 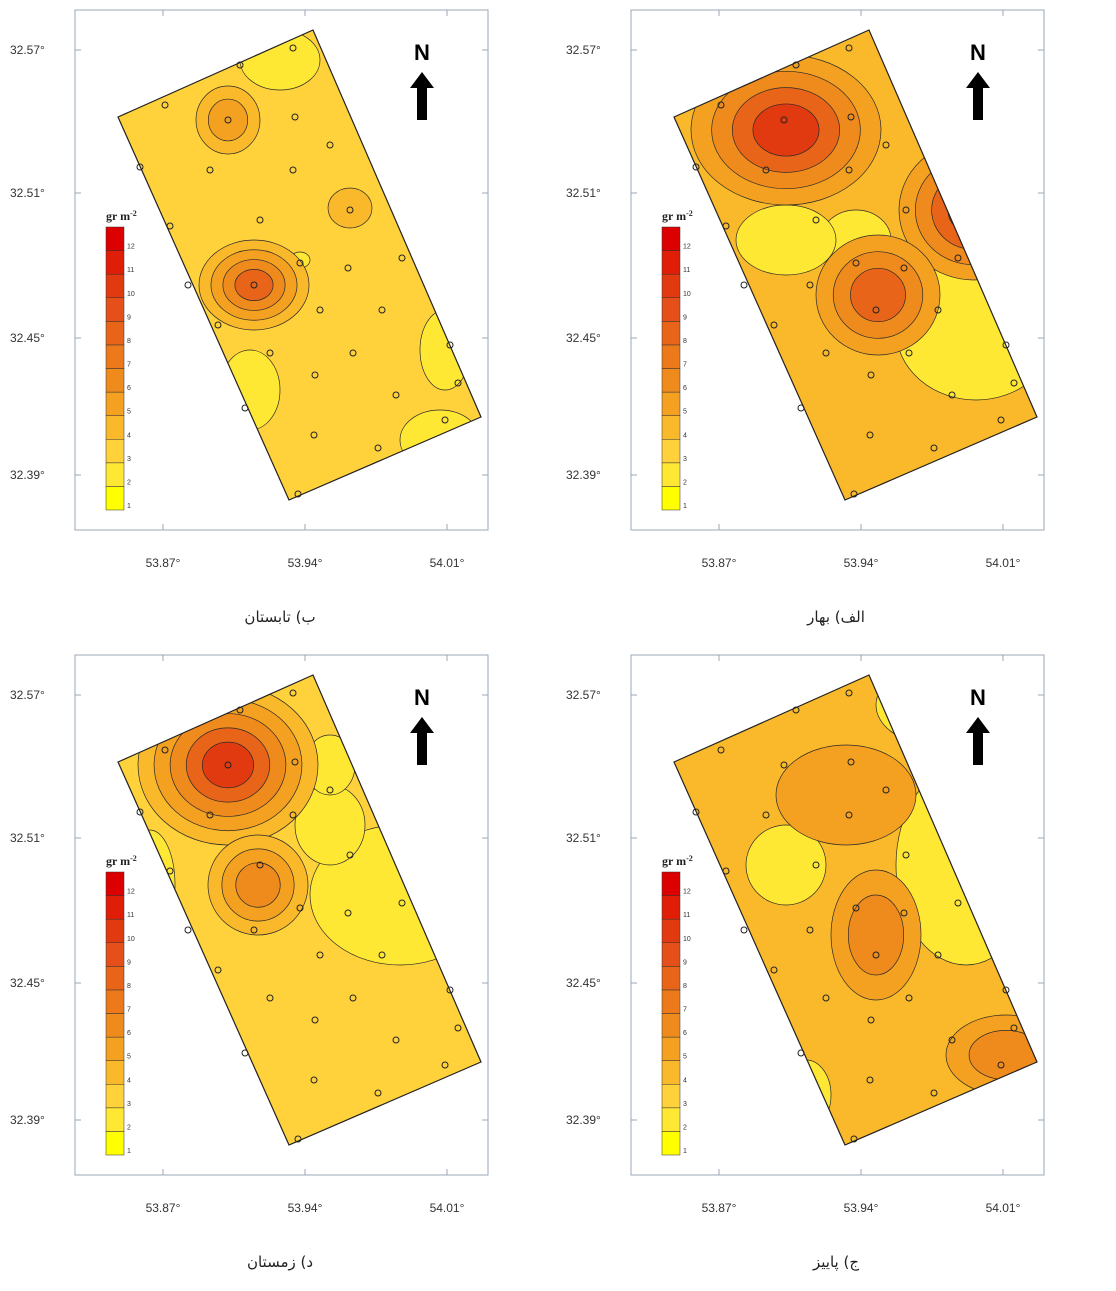 I want to click on legend-unit-label: gr m-2, so click(x=677, y=216).